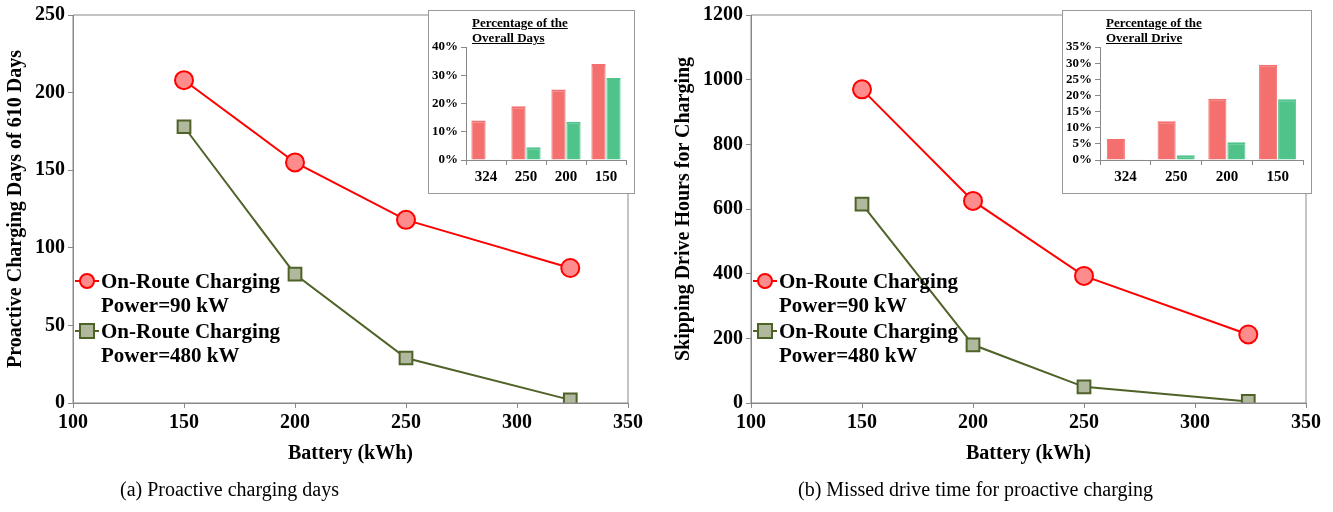  What do you see at coordinates (445, 46) in the screenshot?
I see `y-tick-label: 40%` at bounding box center [445, 46].